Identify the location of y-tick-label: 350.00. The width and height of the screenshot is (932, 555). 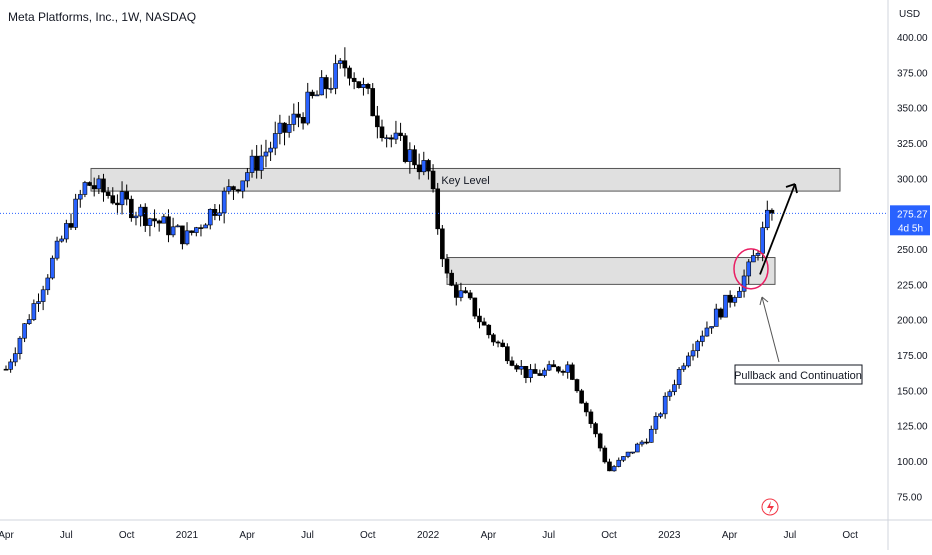
(912, 109).